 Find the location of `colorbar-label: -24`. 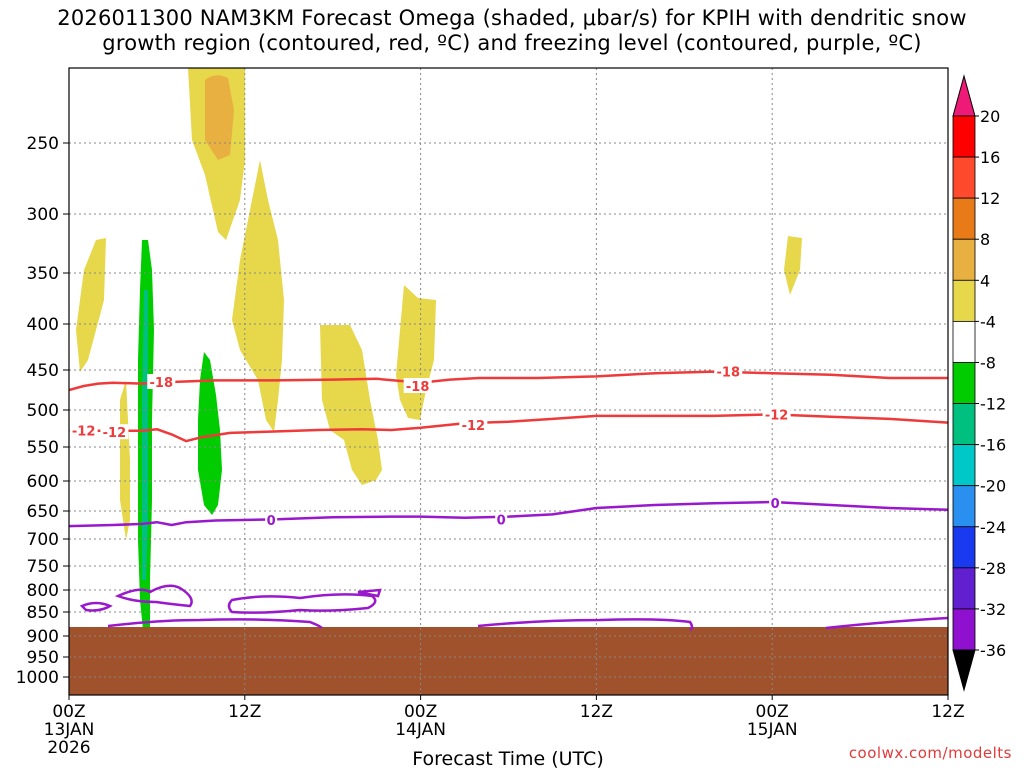

colorbar-label: -24 is located at coordinates (993, 527).